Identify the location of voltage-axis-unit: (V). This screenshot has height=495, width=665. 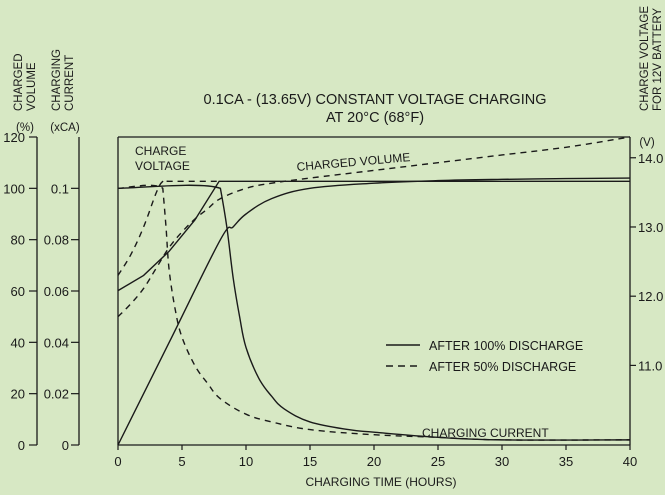
(647, 143).